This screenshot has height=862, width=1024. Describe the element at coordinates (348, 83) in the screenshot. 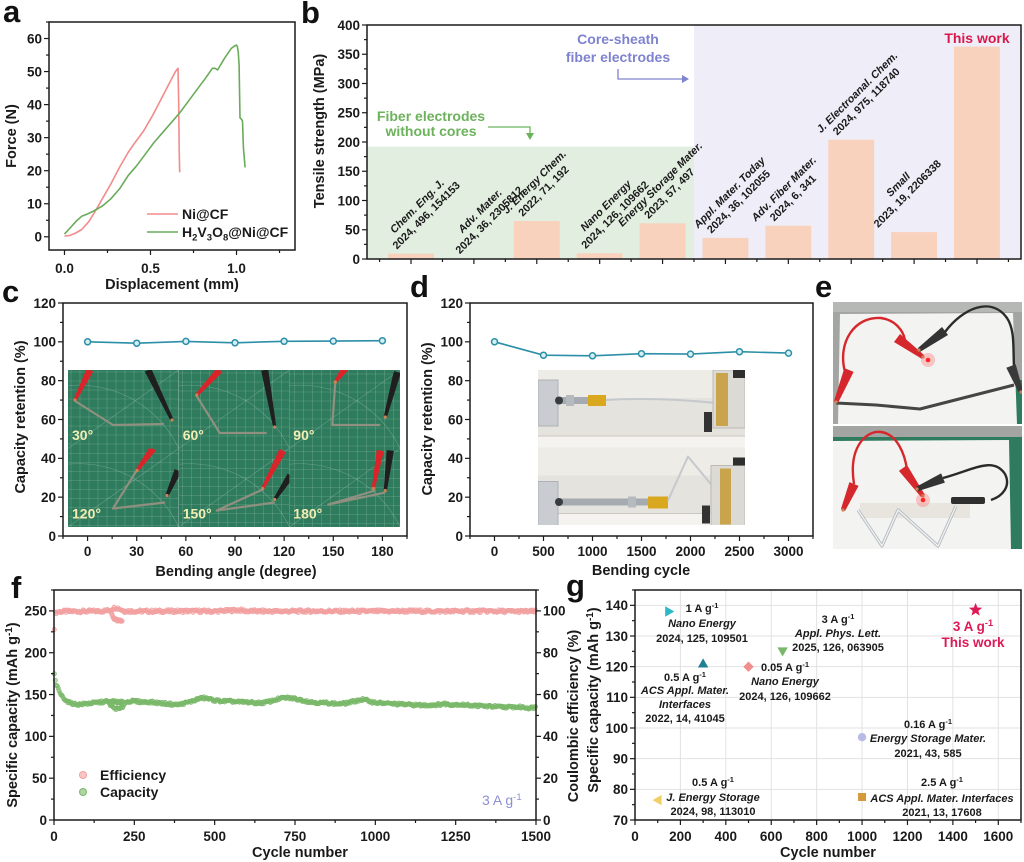

I see `y-tick-label: 300` at that location.